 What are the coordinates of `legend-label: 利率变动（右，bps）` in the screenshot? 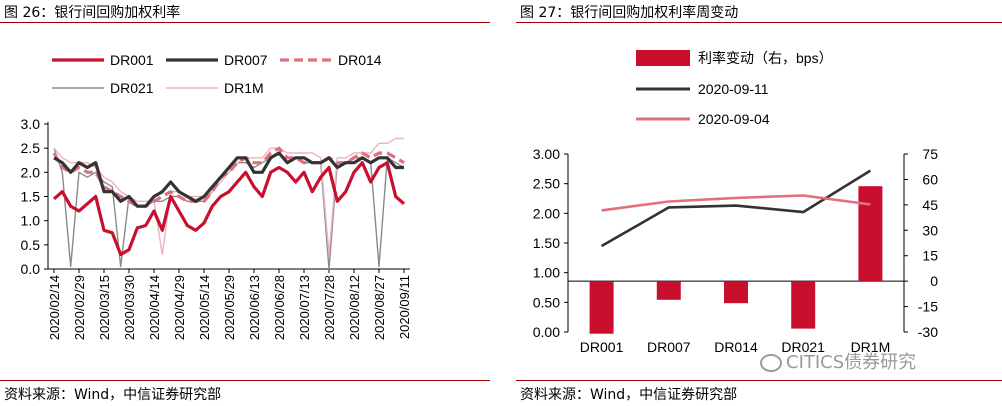 It's located at (765, 58).